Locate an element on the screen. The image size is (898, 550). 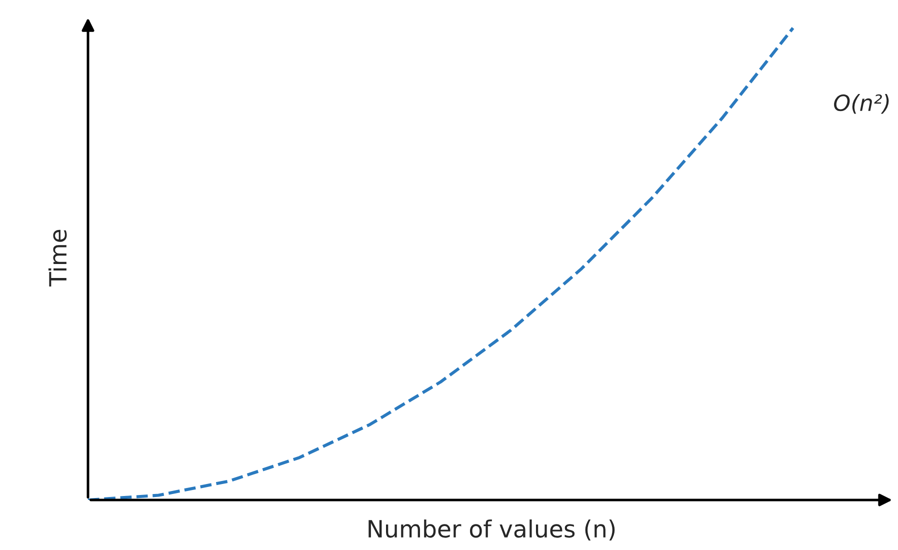
y-axis-title: Time is located at coordinates (57, 258).